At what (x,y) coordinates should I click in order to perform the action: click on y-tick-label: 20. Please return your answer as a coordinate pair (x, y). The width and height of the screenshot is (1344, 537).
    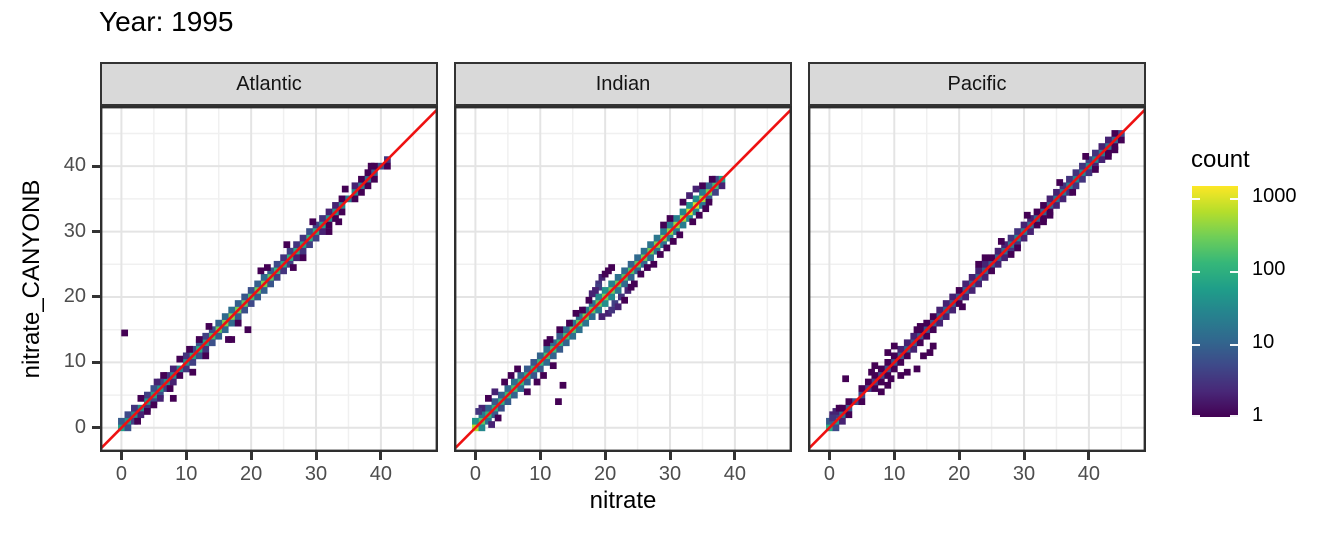
    Looking at the image, I should click on (74, 295).